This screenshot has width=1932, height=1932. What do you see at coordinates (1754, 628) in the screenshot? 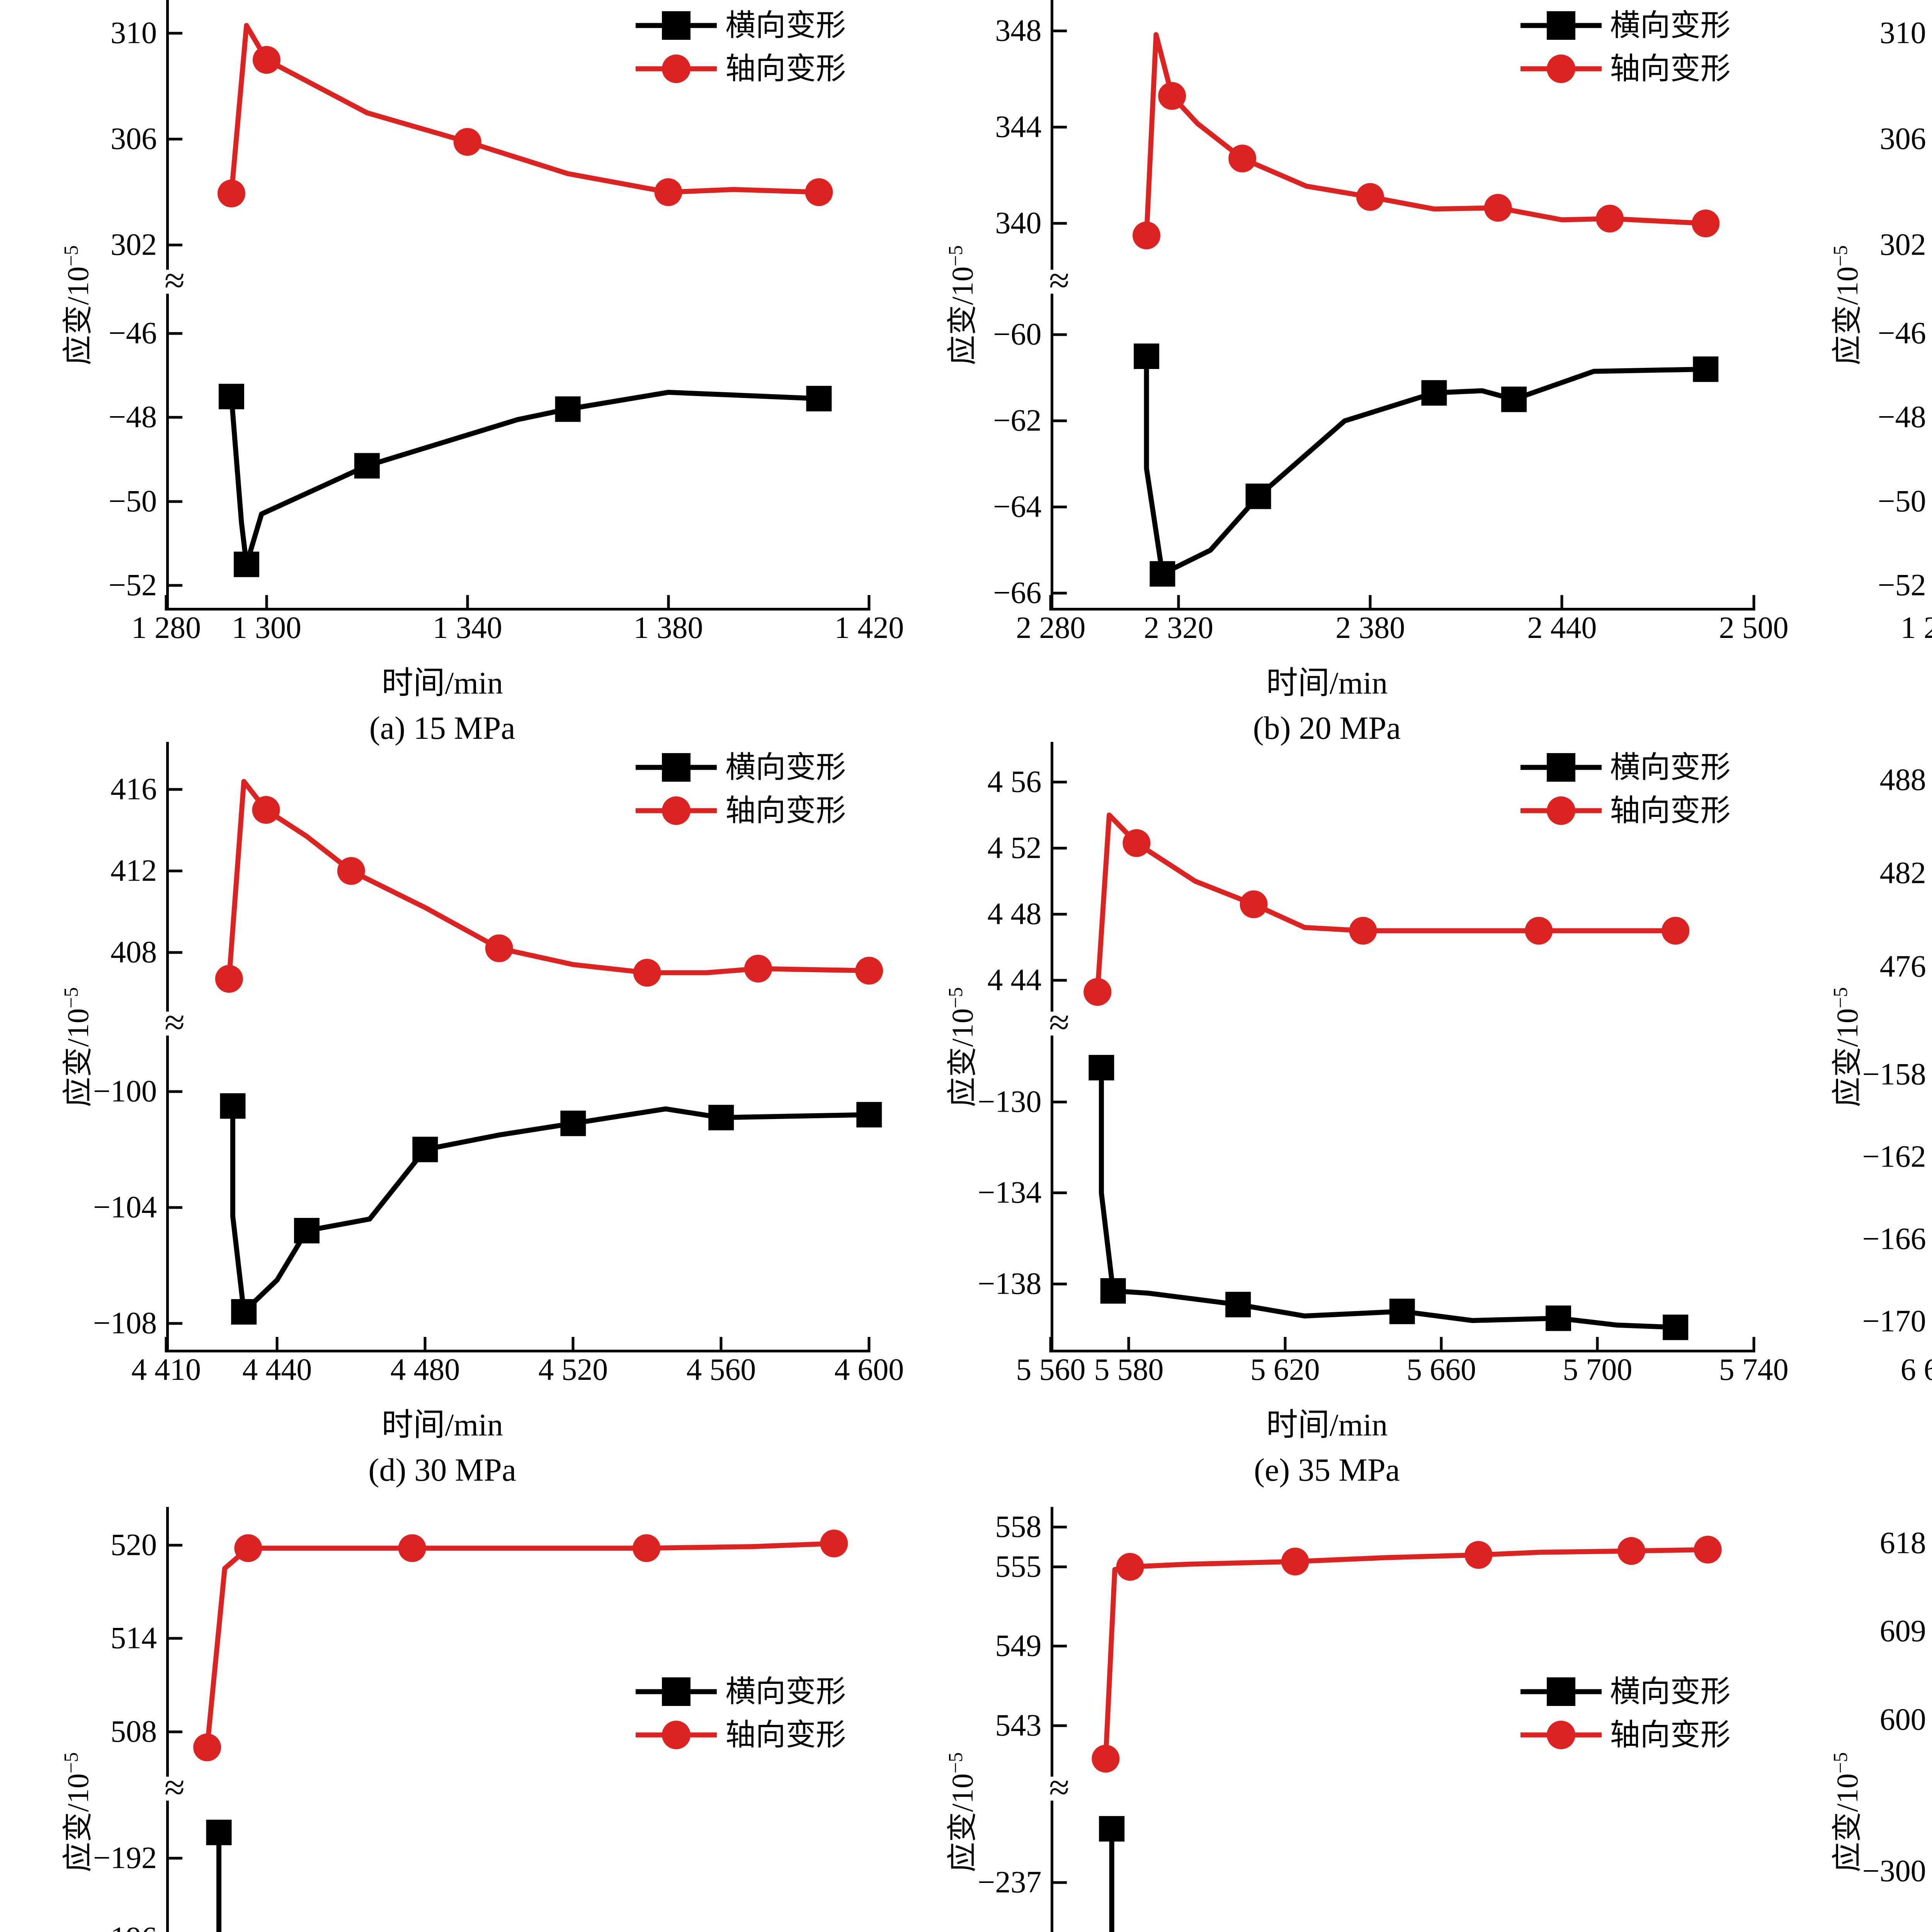
I see `x-tick-label: 2 500` at bounding box center [1754, 628].